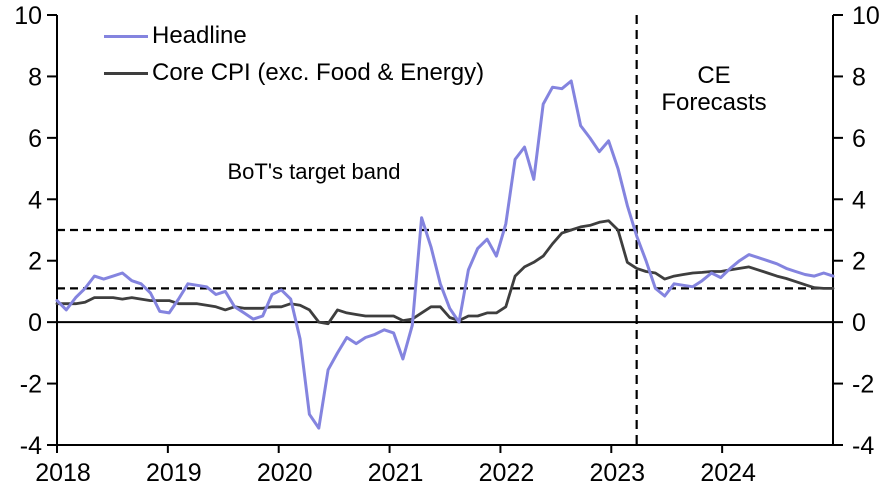  What do you see at coordinates (35, 262) in the screenshot?
I see `y-tick-label-left: 2` at bounding box center [35, 262].